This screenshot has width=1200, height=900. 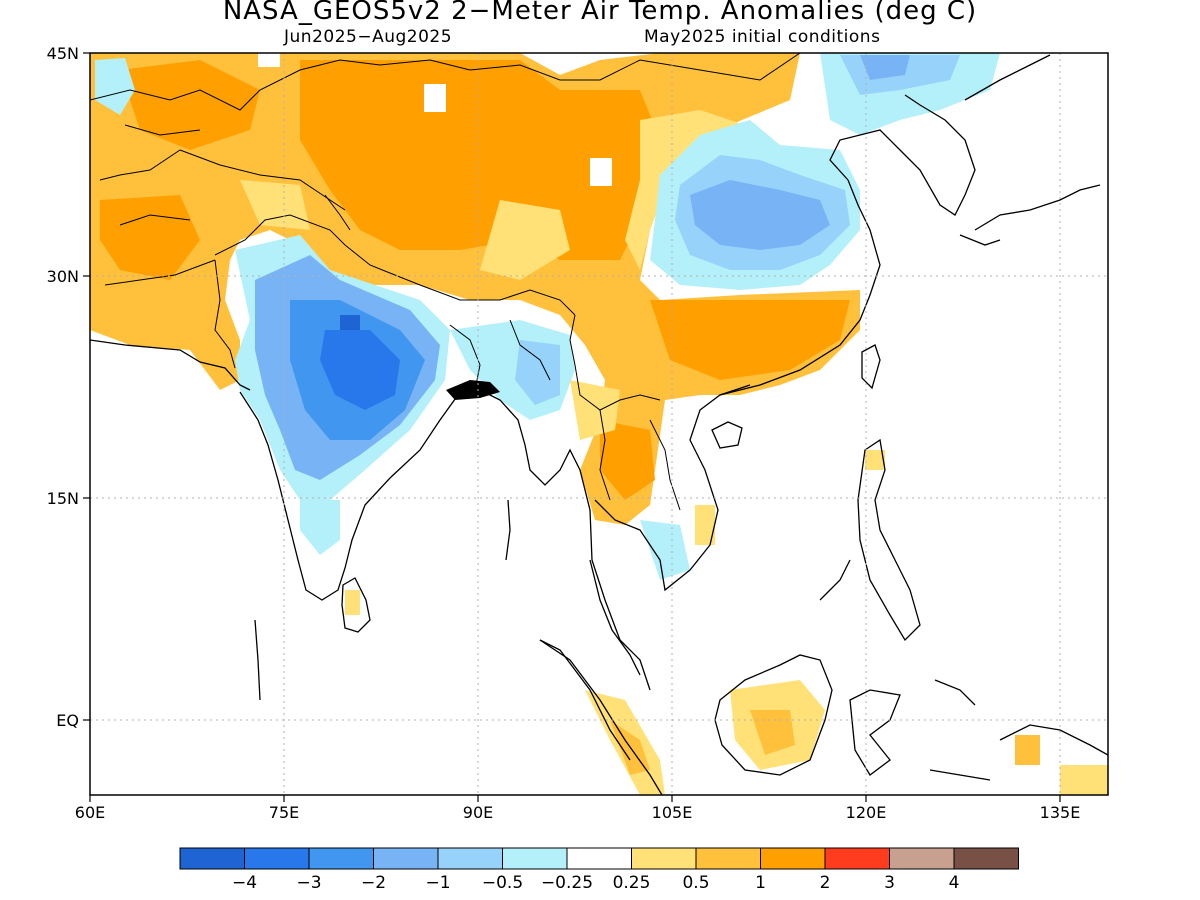 What do you see at coordinates (244, 883) in the screenshot?
I see `colorbar-label: −4` at bounding box center [244, 883].